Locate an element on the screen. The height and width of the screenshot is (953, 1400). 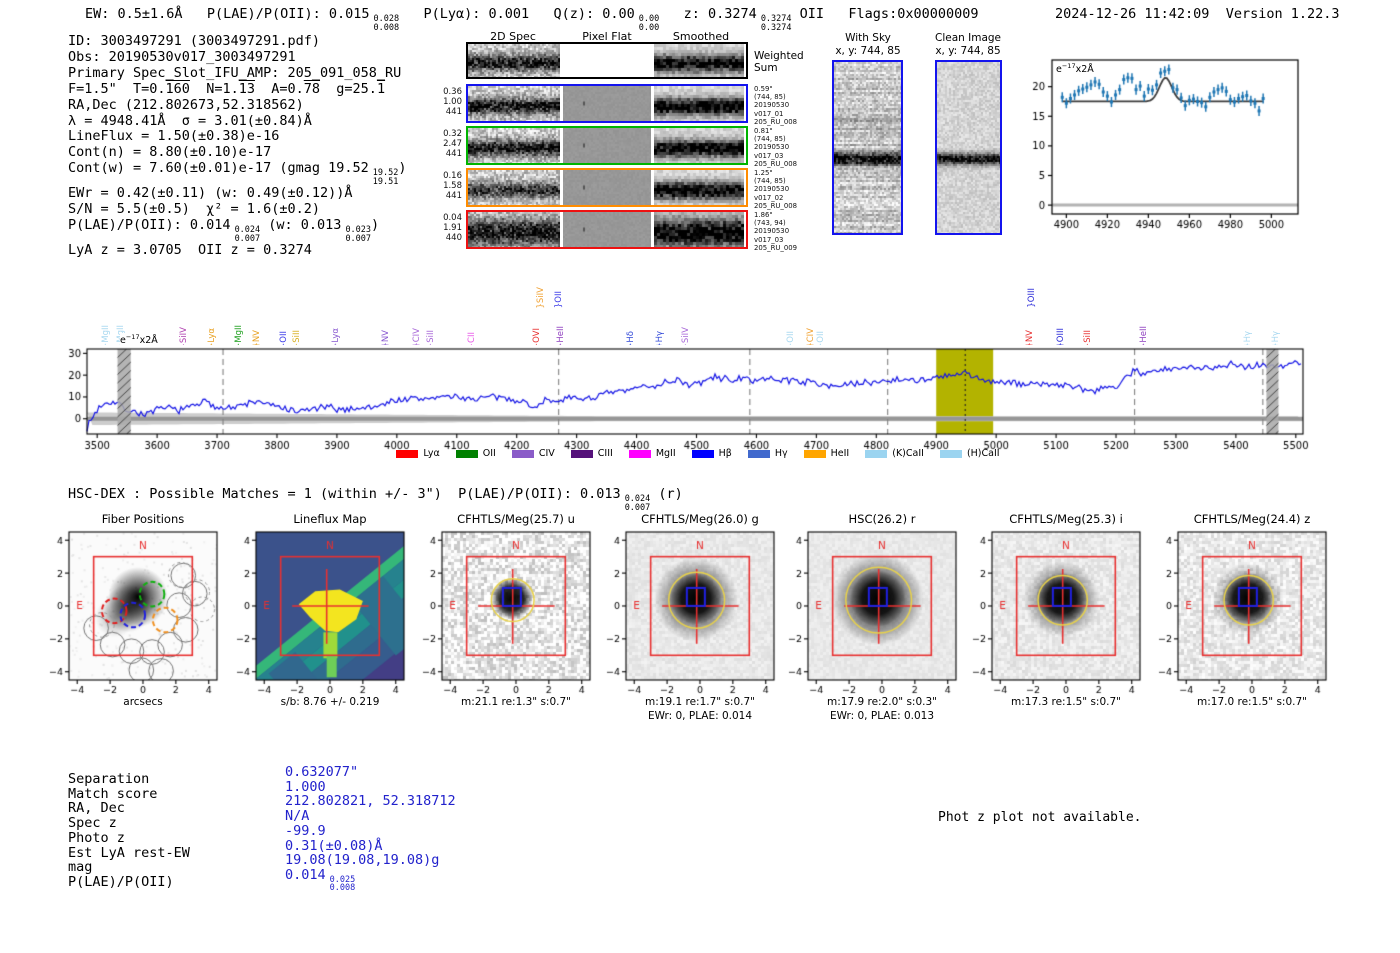
match-value: -99.9 is located at coordinates (370, 831).